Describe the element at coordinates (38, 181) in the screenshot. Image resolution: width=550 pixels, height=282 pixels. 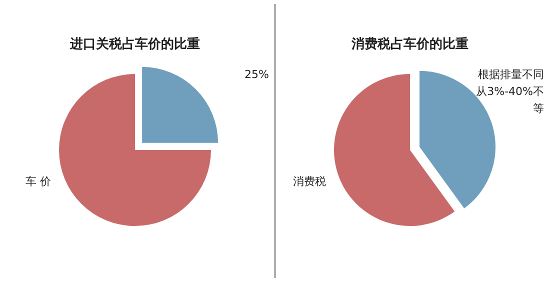
I see `slice-label: 车 价` at that location.